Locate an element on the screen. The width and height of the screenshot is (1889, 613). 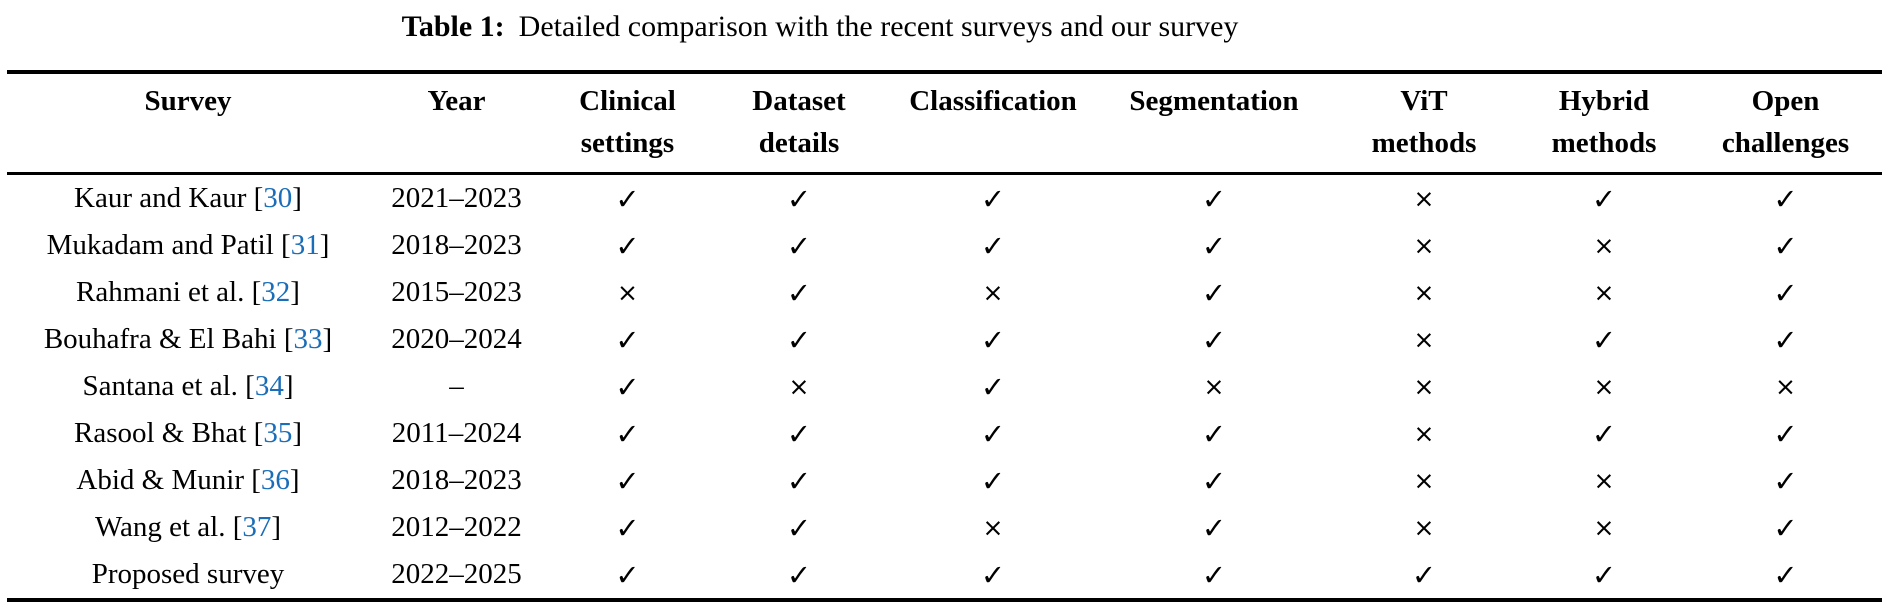
citation-ref: [37] is located at coordinates (253, 527).